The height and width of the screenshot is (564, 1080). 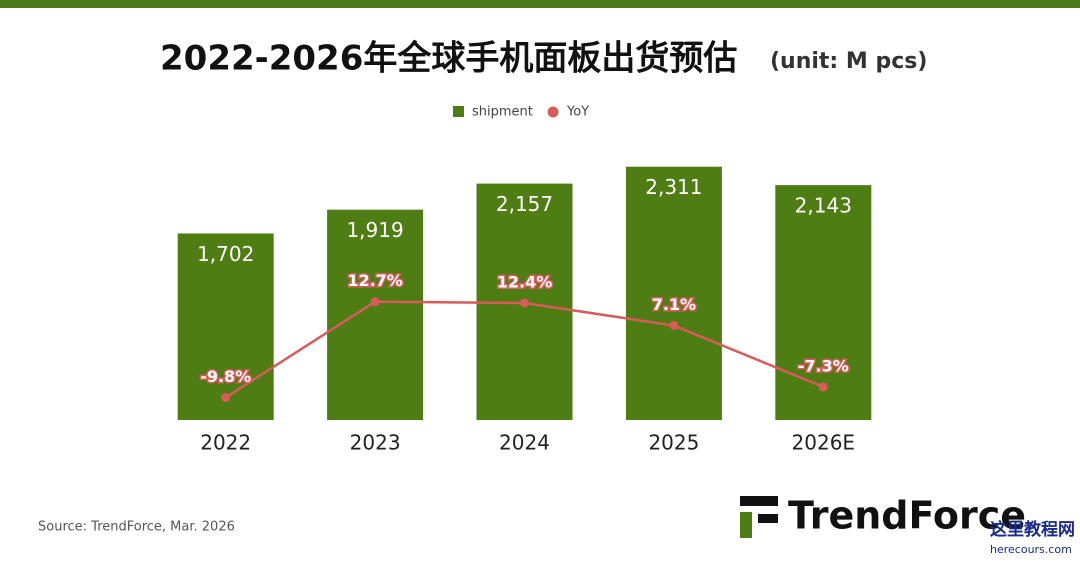 What do you see at coordinates (374, 230) in the screenshot?
I see `bar-value-label: 1,919` at bounding box center [374, 230].